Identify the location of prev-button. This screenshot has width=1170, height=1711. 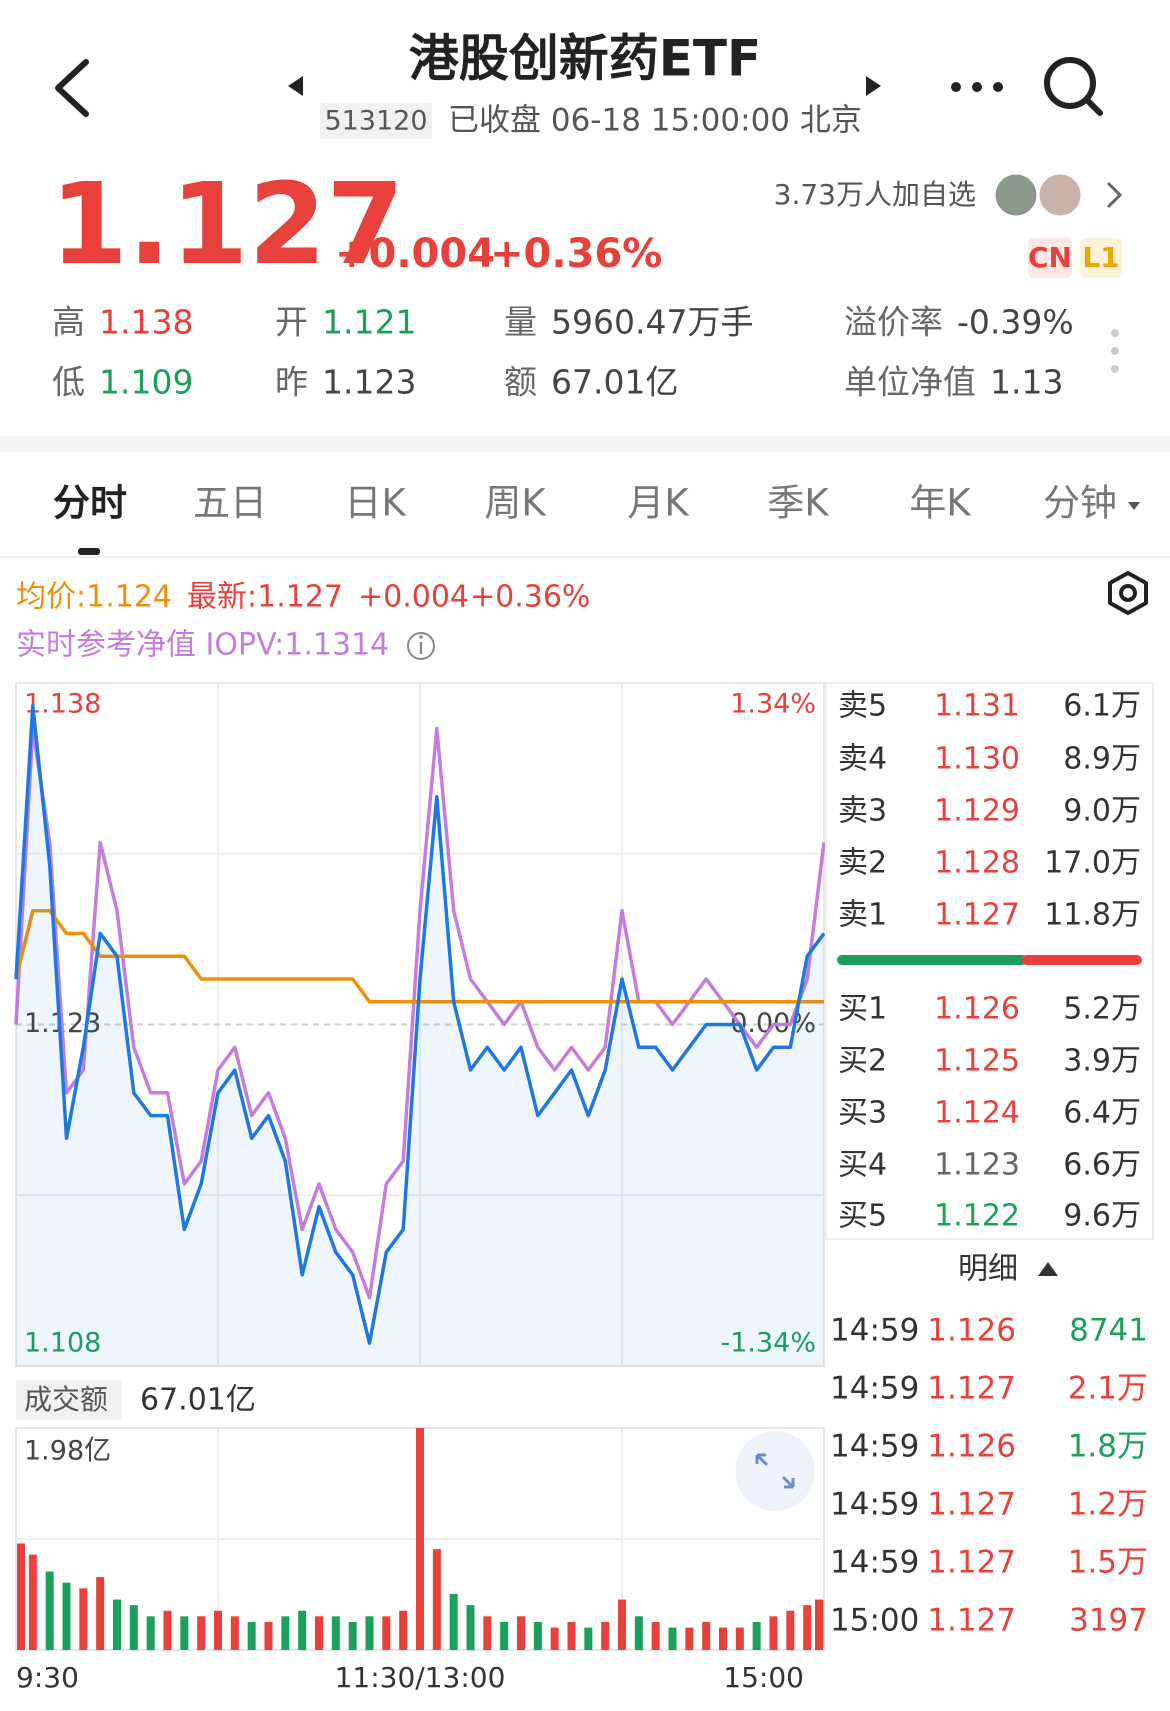
(295, 86).